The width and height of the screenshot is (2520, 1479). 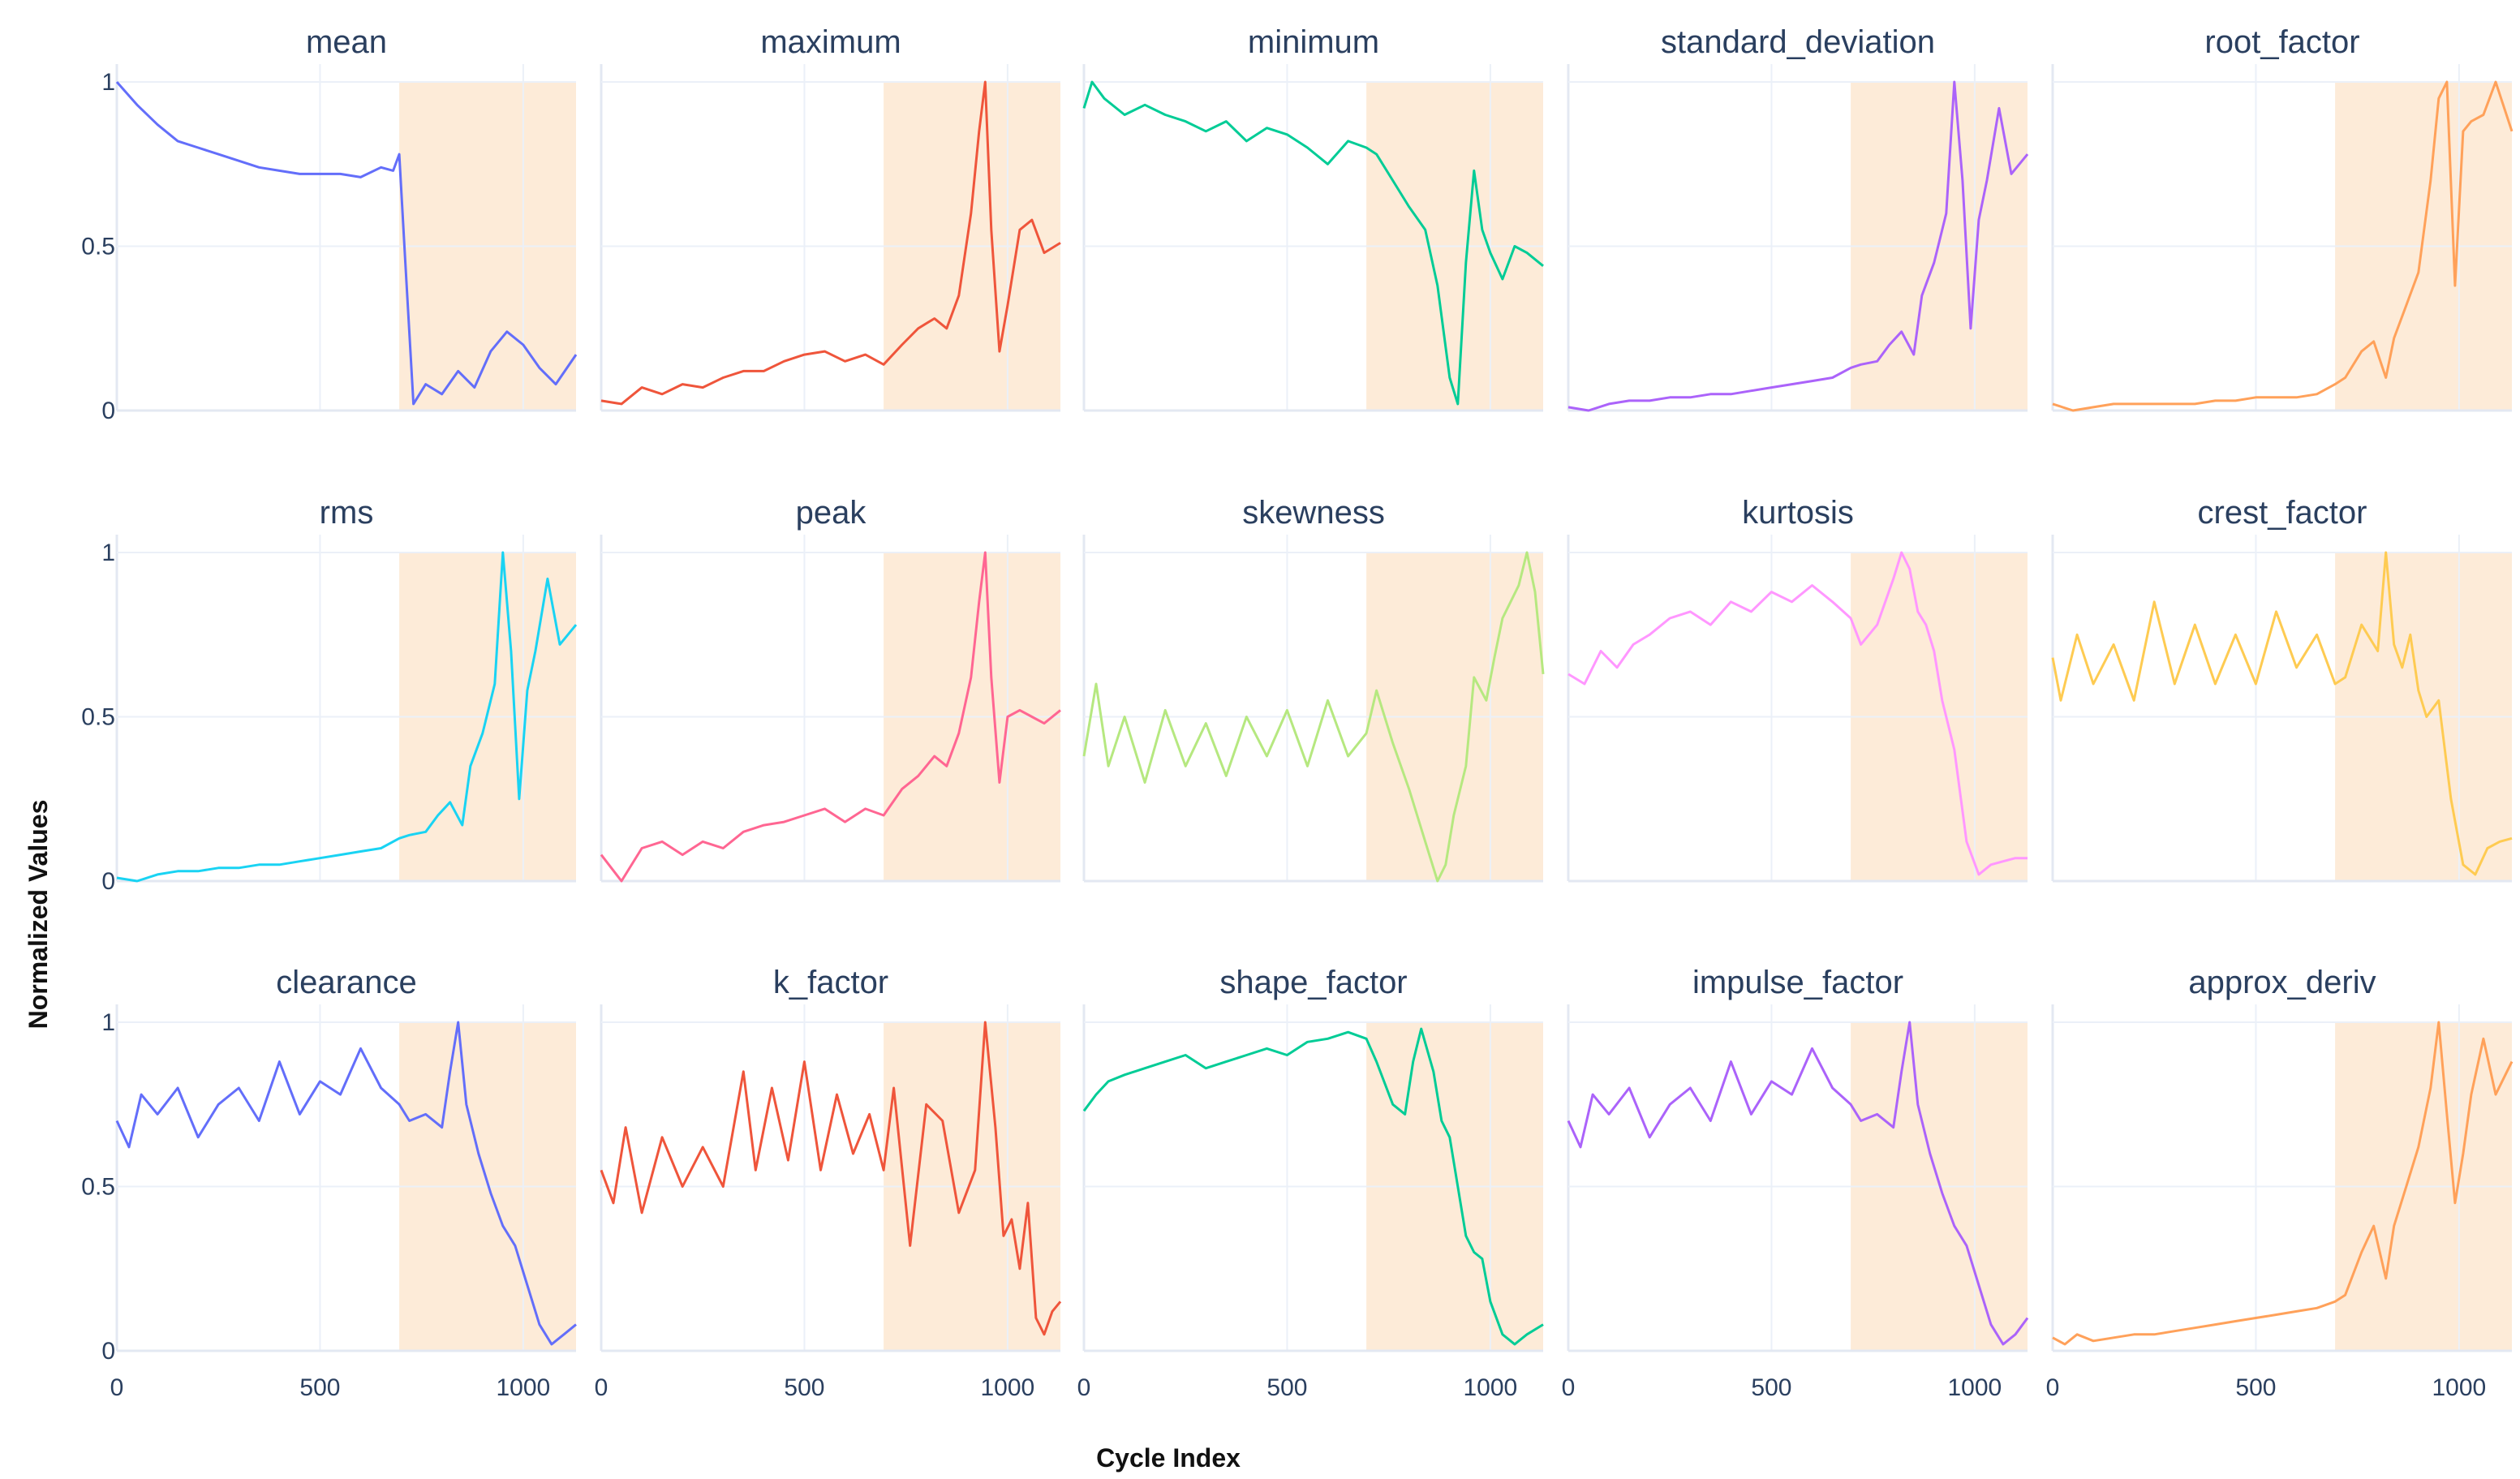 What do you see at coordinates (346, 983) in the screenshot?
I see `panel-title: clearance` at bounding box center [346, 983].